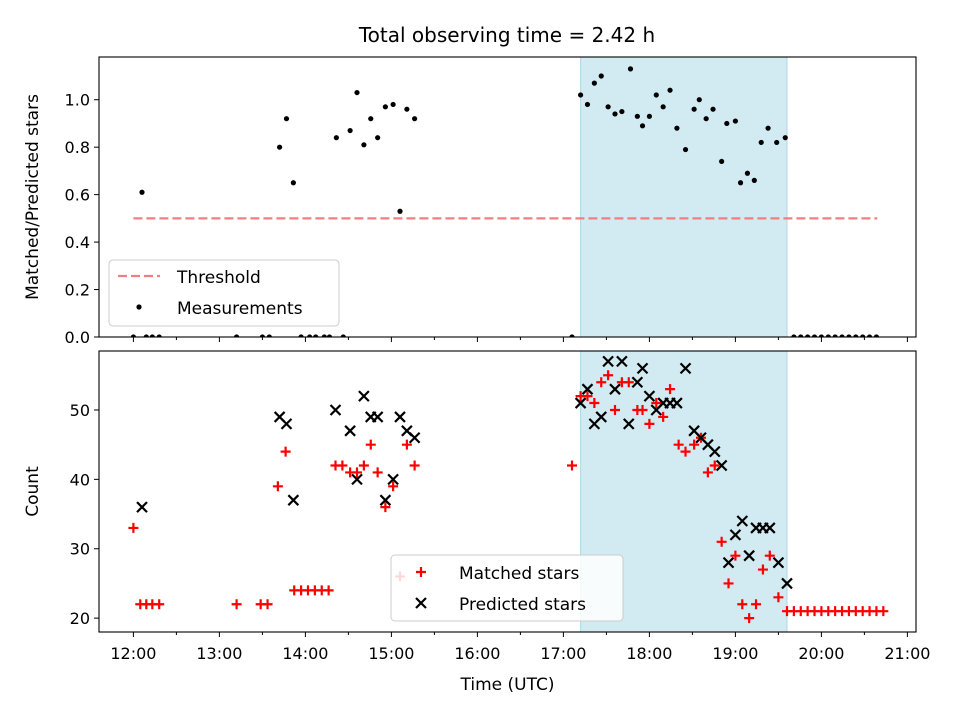 This screenshot has width=960, height=720. Describe the element at coordinates (139, 307) in the screenshot. I see `legend-measurement-swatch` at that location.